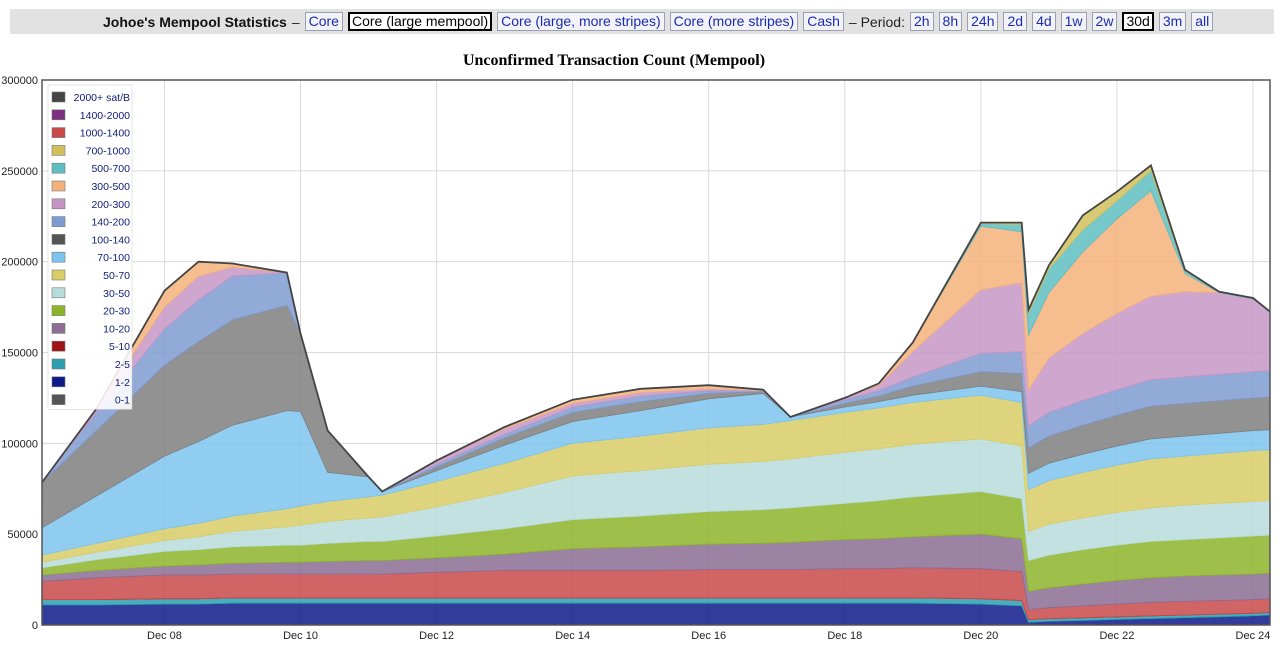  Describe the element at coordinates (113, 258) in the screenshot. I see `legend-label-70-100: 70-100` at that location.